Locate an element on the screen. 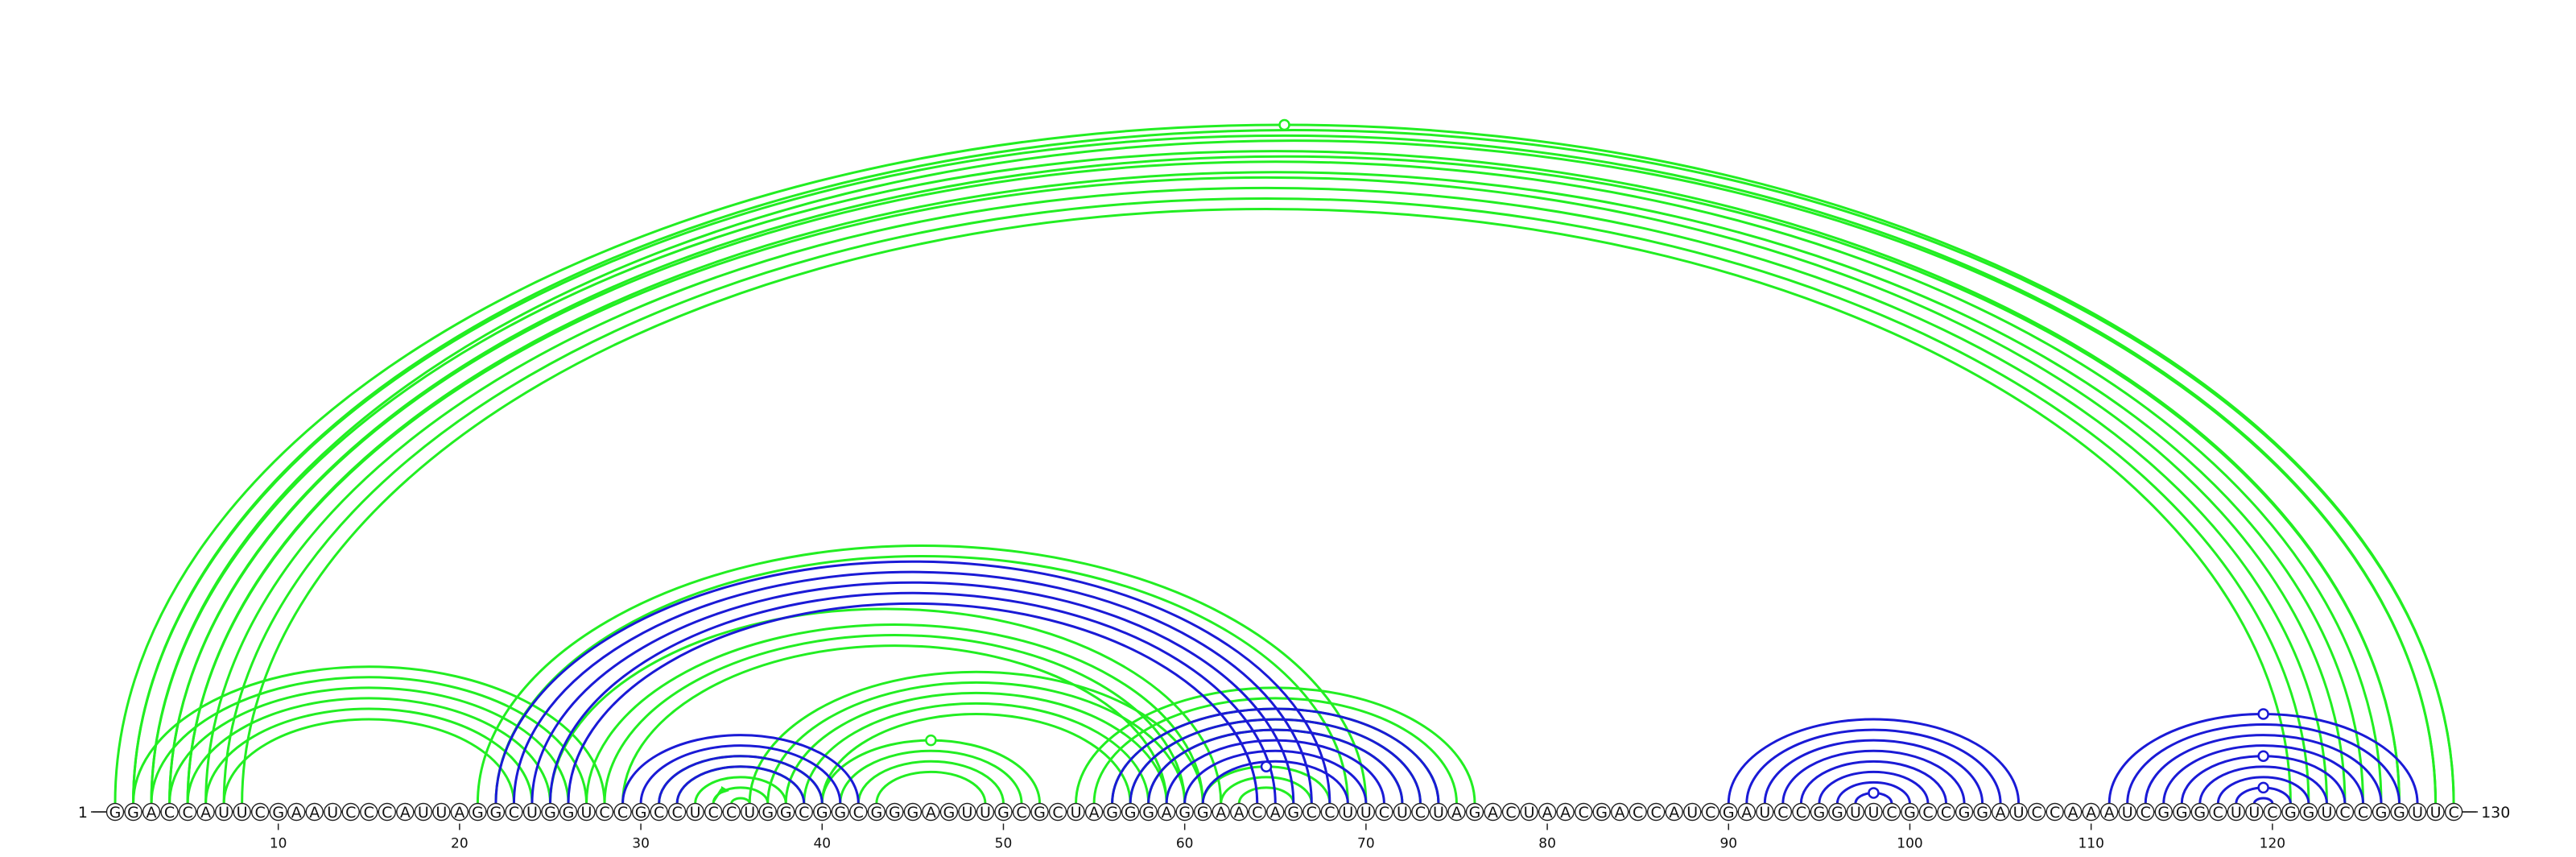  tick-label: 60 is located at coordinates (1185, 844).